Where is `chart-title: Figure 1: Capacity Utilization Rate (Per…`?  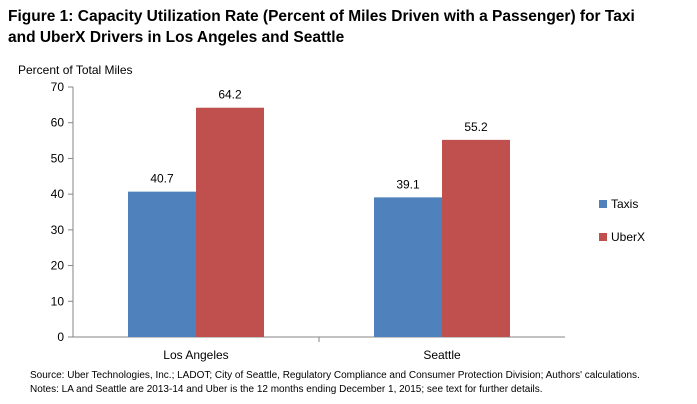
chart-title: Figure 1: Capacity Utilization Rate (Per… is located at coordinates (350, 27).